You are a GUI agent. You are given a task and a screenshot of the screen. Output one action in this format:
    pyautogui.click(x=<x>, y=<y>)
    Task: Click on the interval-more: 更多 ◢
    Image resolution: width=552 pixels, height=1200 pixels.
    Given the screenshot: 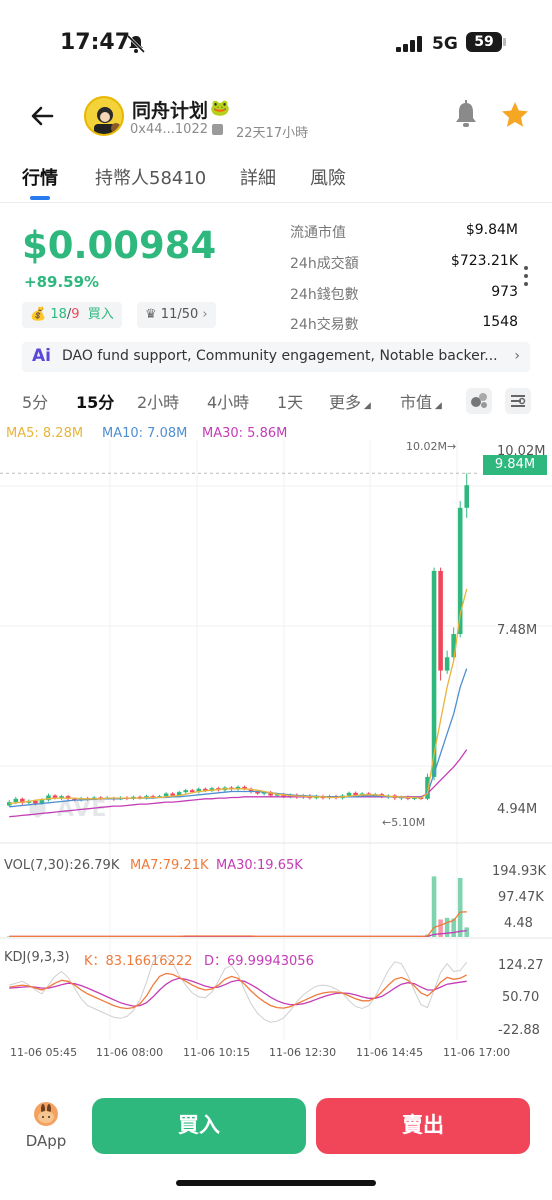 What is the action you would take?
    pyautogui.click(x=350, y=402)
    